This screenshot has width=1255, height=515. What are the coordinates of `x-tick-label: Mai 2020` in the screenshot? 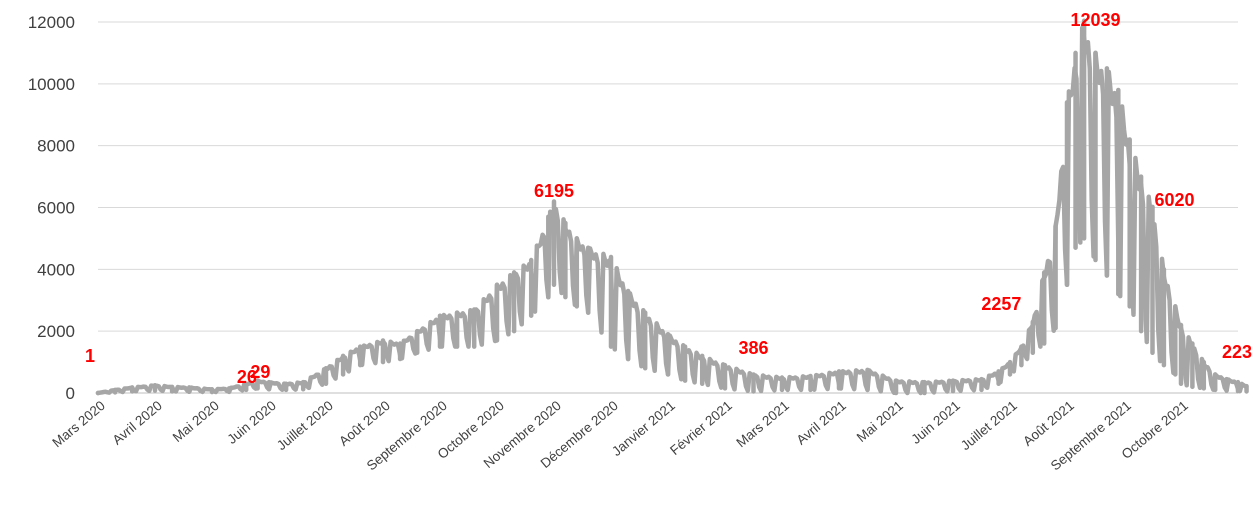 It's located at (196, 421).